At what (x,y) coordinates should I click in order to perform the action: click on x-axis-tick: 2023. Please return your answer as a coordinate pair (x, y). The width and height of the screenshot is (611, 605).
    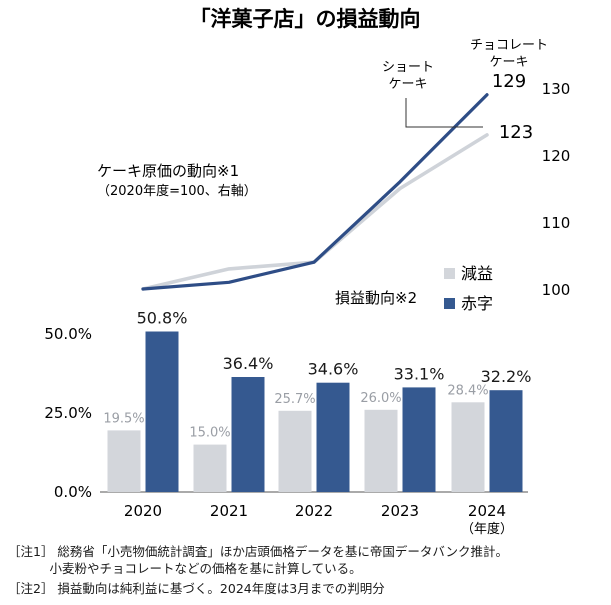
    Looking at the image, I should click on (400, 511).